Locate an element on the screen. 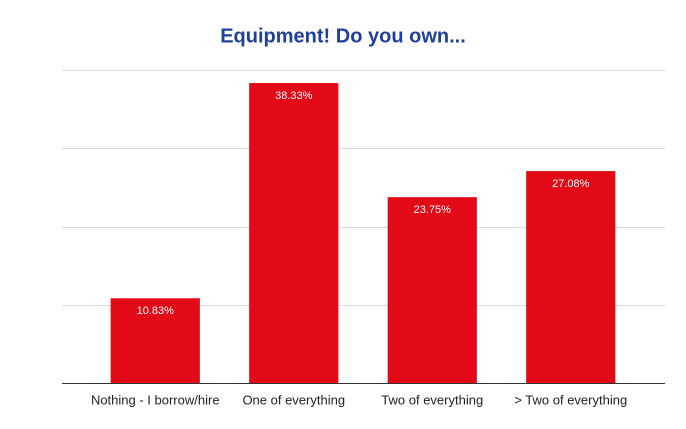  x-tick-label: > Two of everything is located at coordinates (570, 399).